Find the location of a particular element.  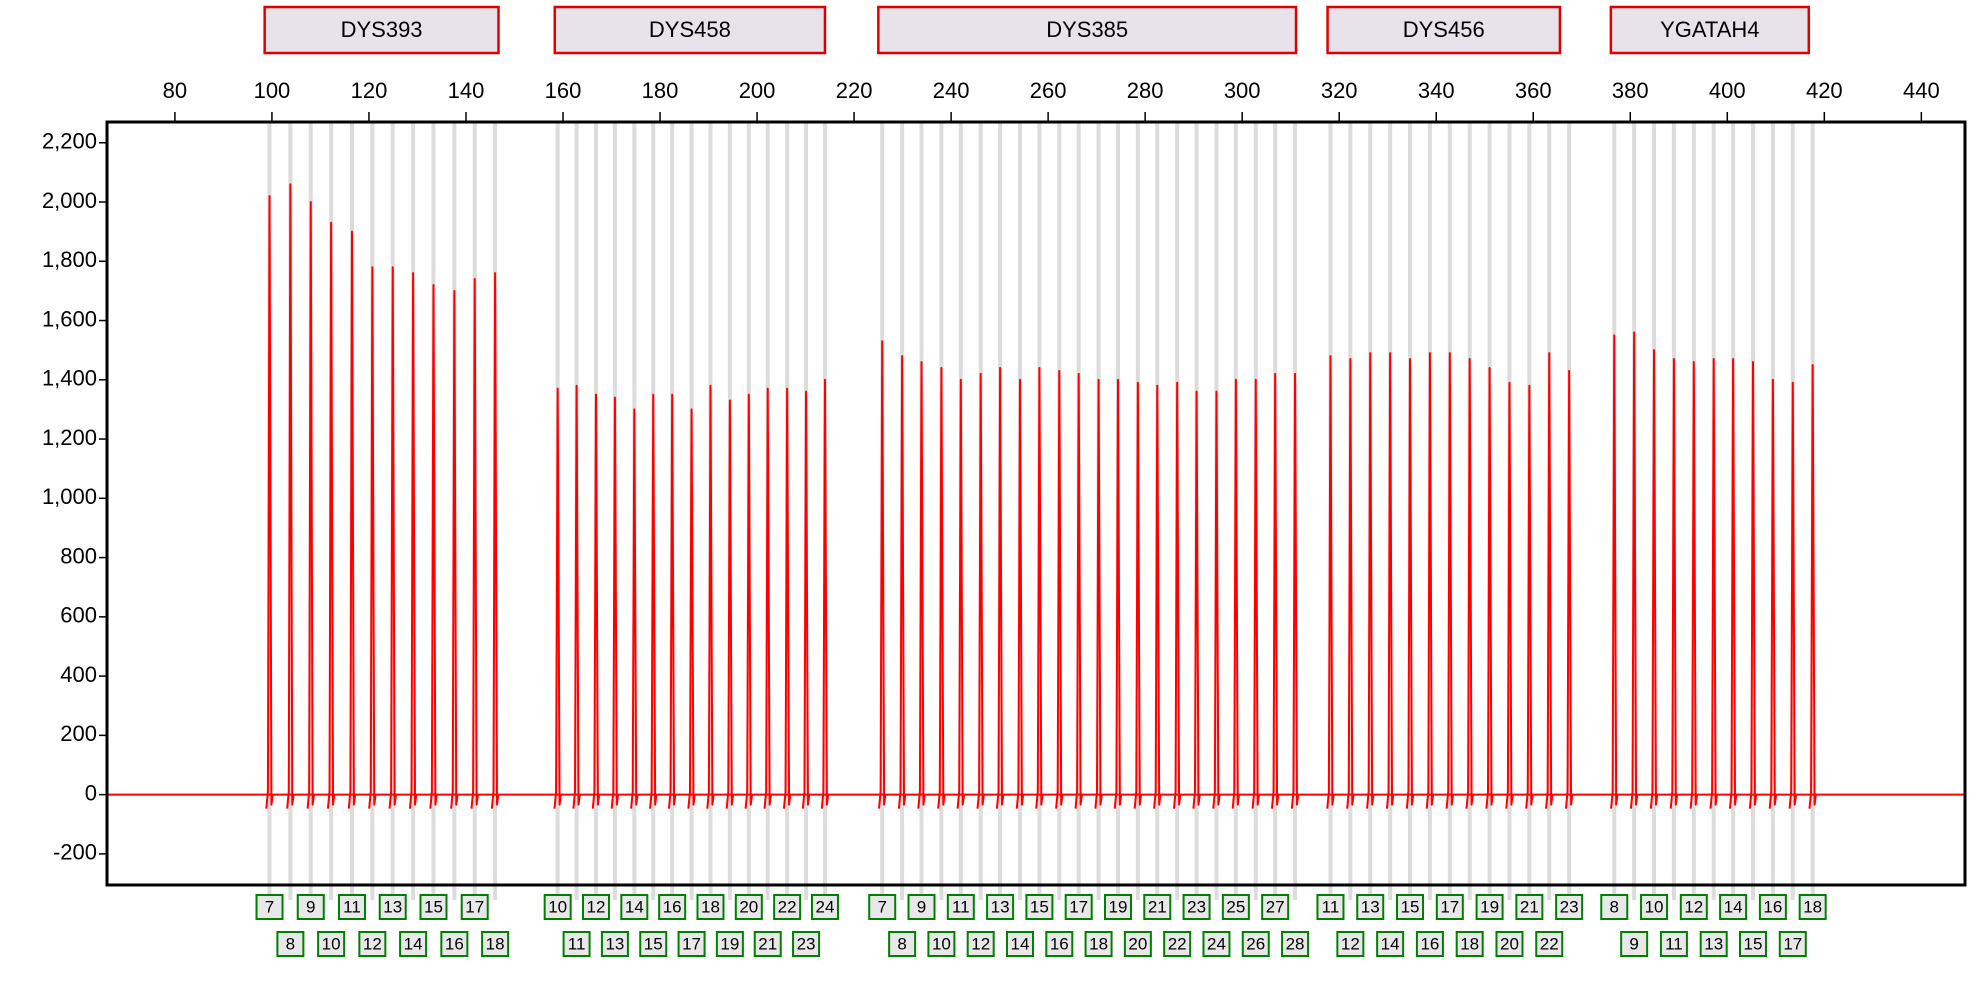

y-tick-label: 2,200 is located at coordinates (69, 141).